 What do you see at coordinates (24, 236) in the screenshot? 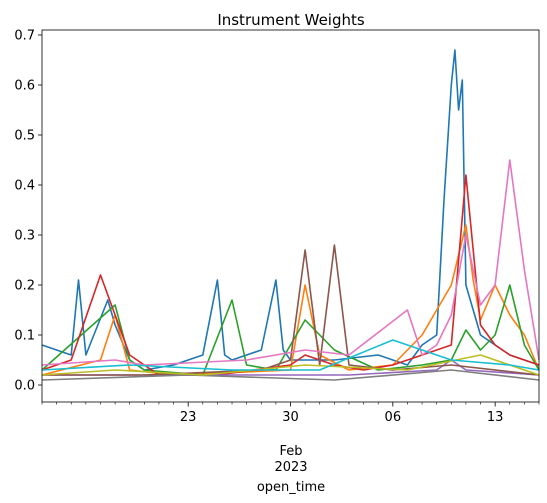
I see `y-tick-label-3: 0.3` at bounding box center [24, 236].